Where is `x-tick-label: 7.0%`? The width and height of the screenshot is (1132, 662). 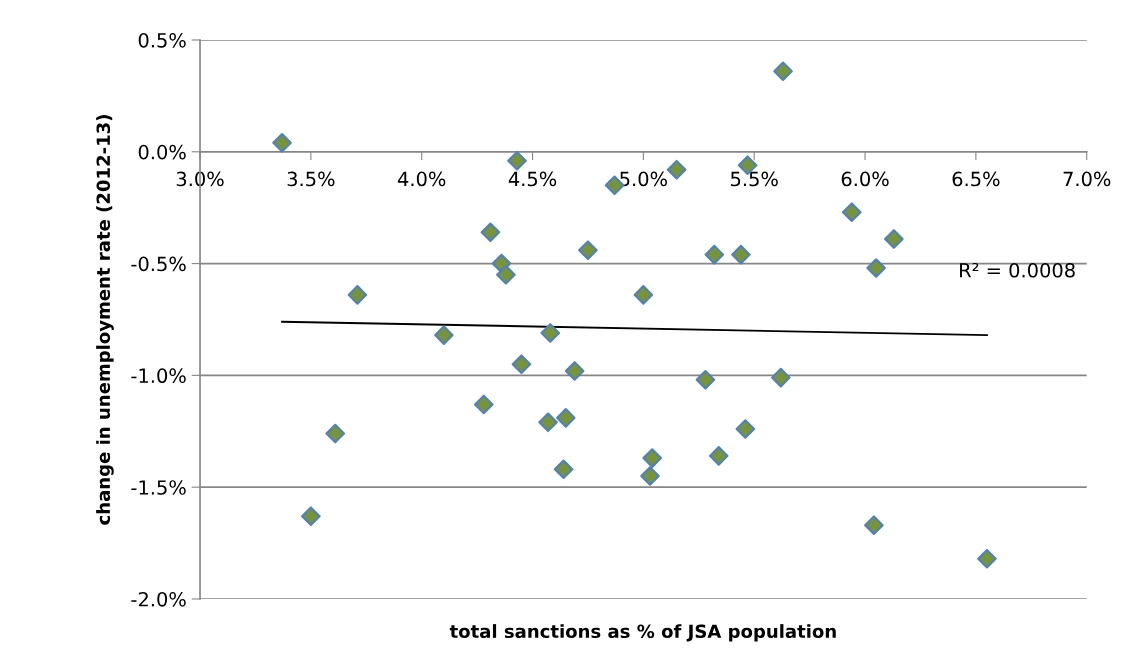
x-tick-label: 7.0% is located at coordinates (1087, 179).